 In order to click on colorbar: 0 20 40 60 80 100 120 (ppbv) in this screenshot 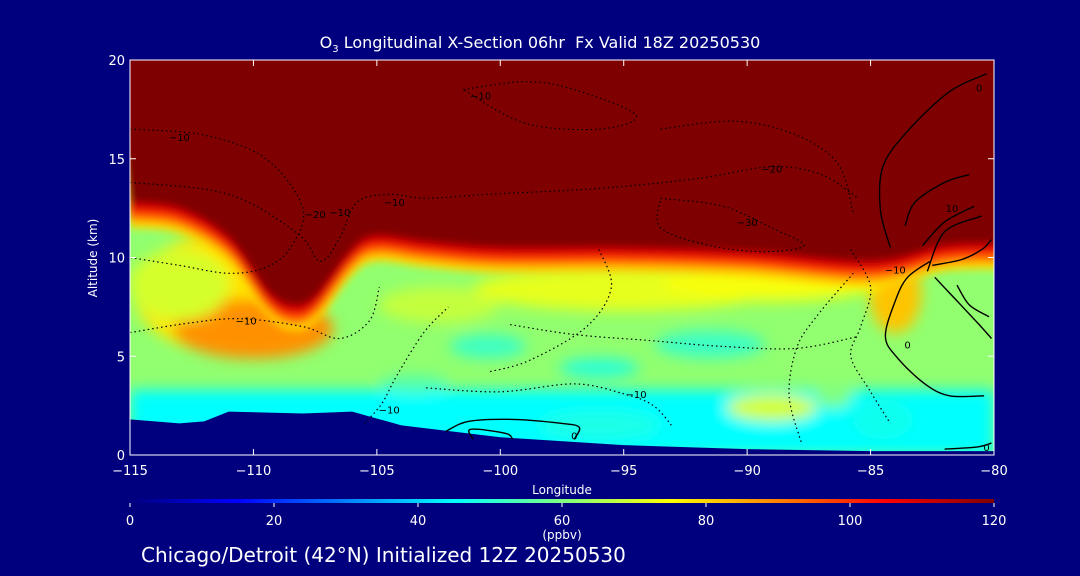, I will do `click(566, 520)`.